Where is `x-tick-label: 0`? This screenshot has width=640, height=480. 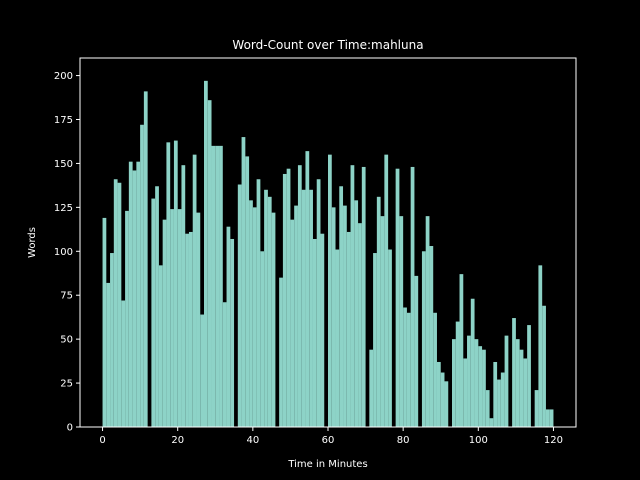 x-tick-label: 0 is located at coordinates (102, 440).